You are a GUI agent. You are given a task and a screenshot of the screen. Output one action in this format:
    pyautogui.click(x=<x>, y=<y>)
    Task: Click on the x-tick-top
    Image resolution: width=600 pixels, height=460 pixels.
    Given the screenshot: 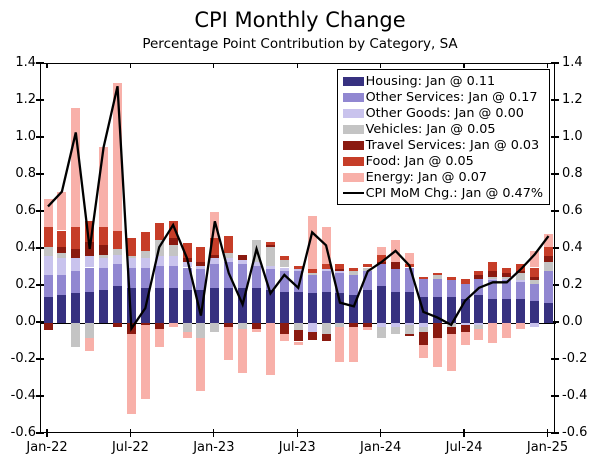 What is the action you would take?
    pyautogui.click(x=297, y=65)
    